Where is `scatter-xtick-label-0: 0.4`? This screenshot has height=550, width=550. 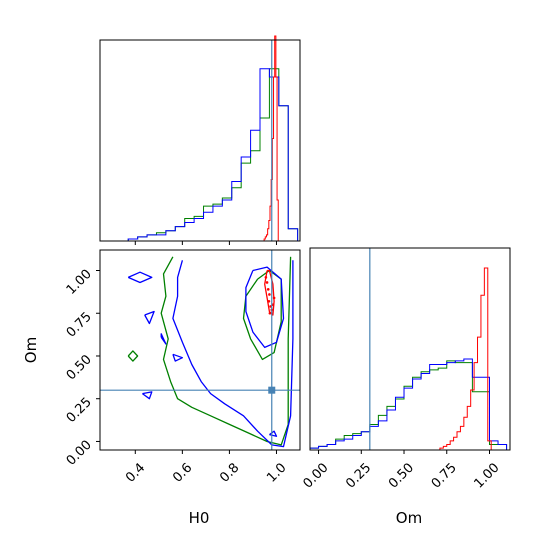 scatter-xtick-label-0: 0.4 is located at coordinates (135, 472).